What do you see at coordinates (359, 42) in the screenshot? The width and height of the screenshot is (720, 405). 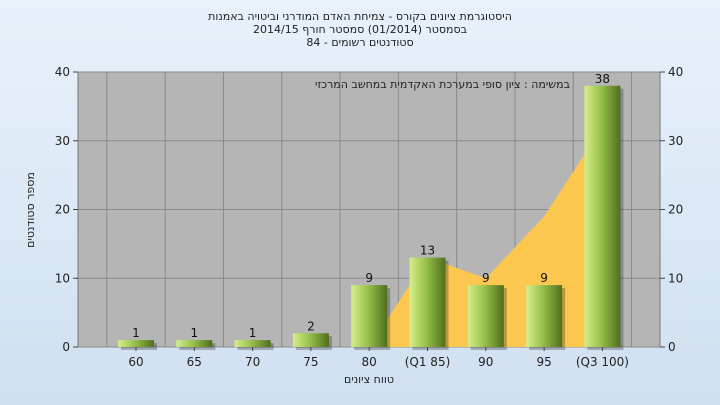 I see `title-line-3: סטודנטים רשומים - 84` at bounding box center [359, 42].